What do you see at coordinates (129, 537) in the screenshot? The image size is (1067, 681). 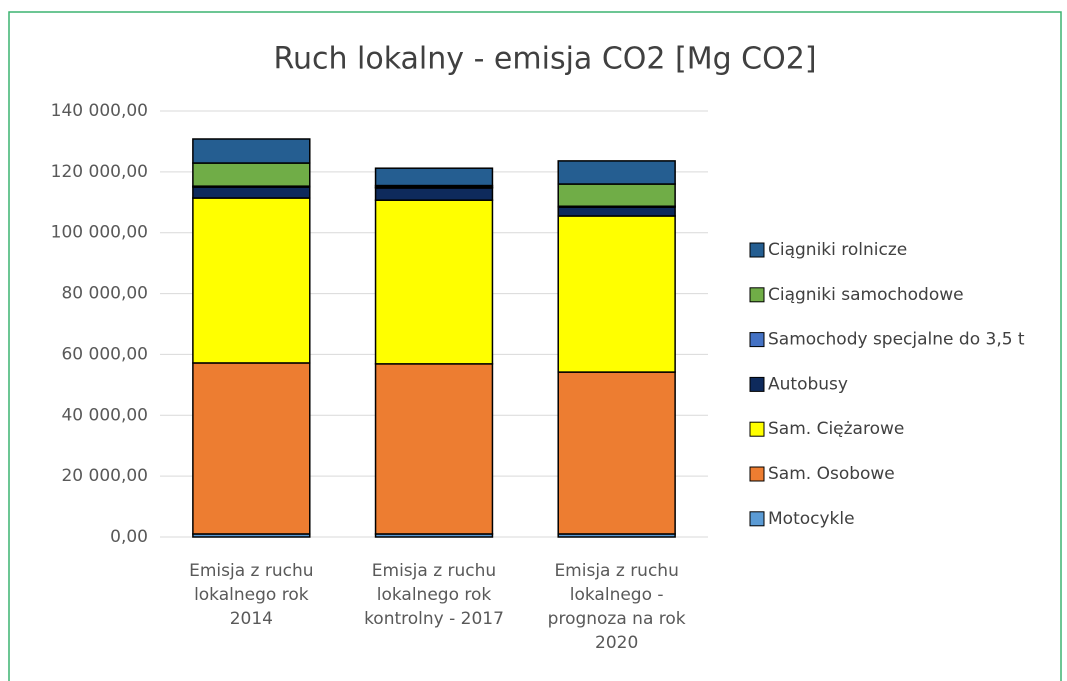 I see `y-tick-label: 0,00` at bounding box center [129, 537].